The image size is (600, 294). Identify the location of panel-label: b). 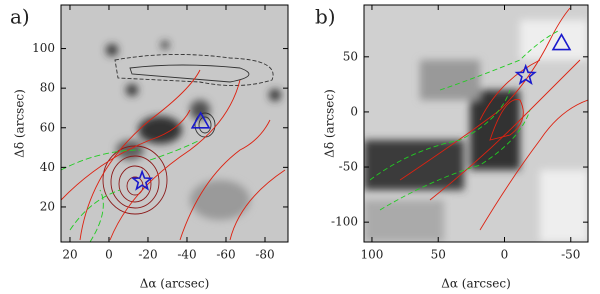
(325, 17).